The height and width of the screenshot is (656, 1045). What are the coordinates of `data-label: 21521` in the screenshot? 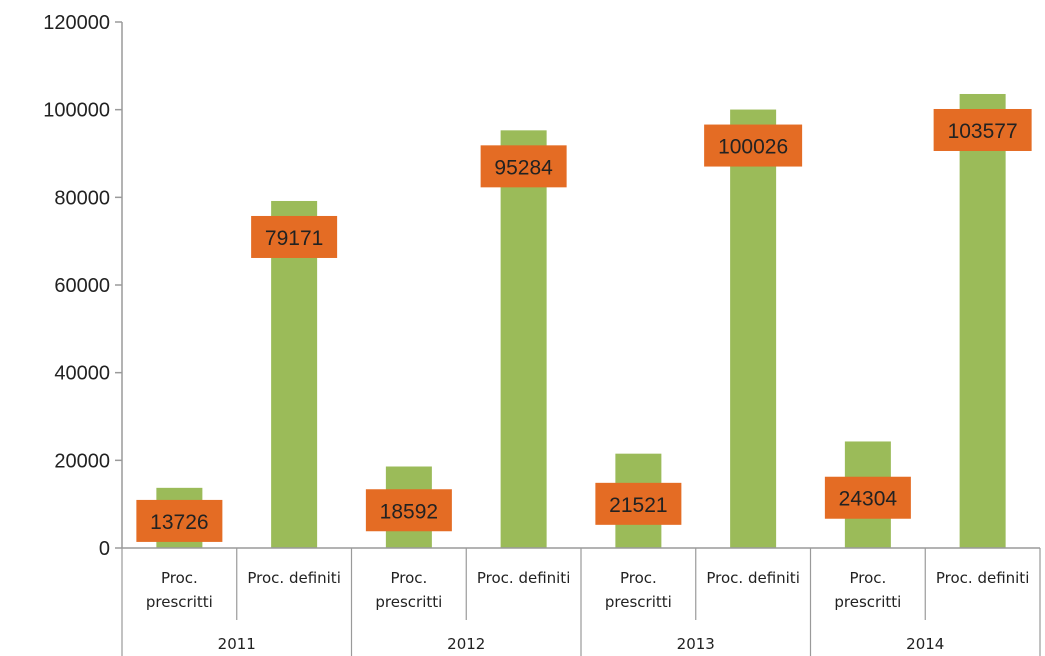 It's located at (638, 505).